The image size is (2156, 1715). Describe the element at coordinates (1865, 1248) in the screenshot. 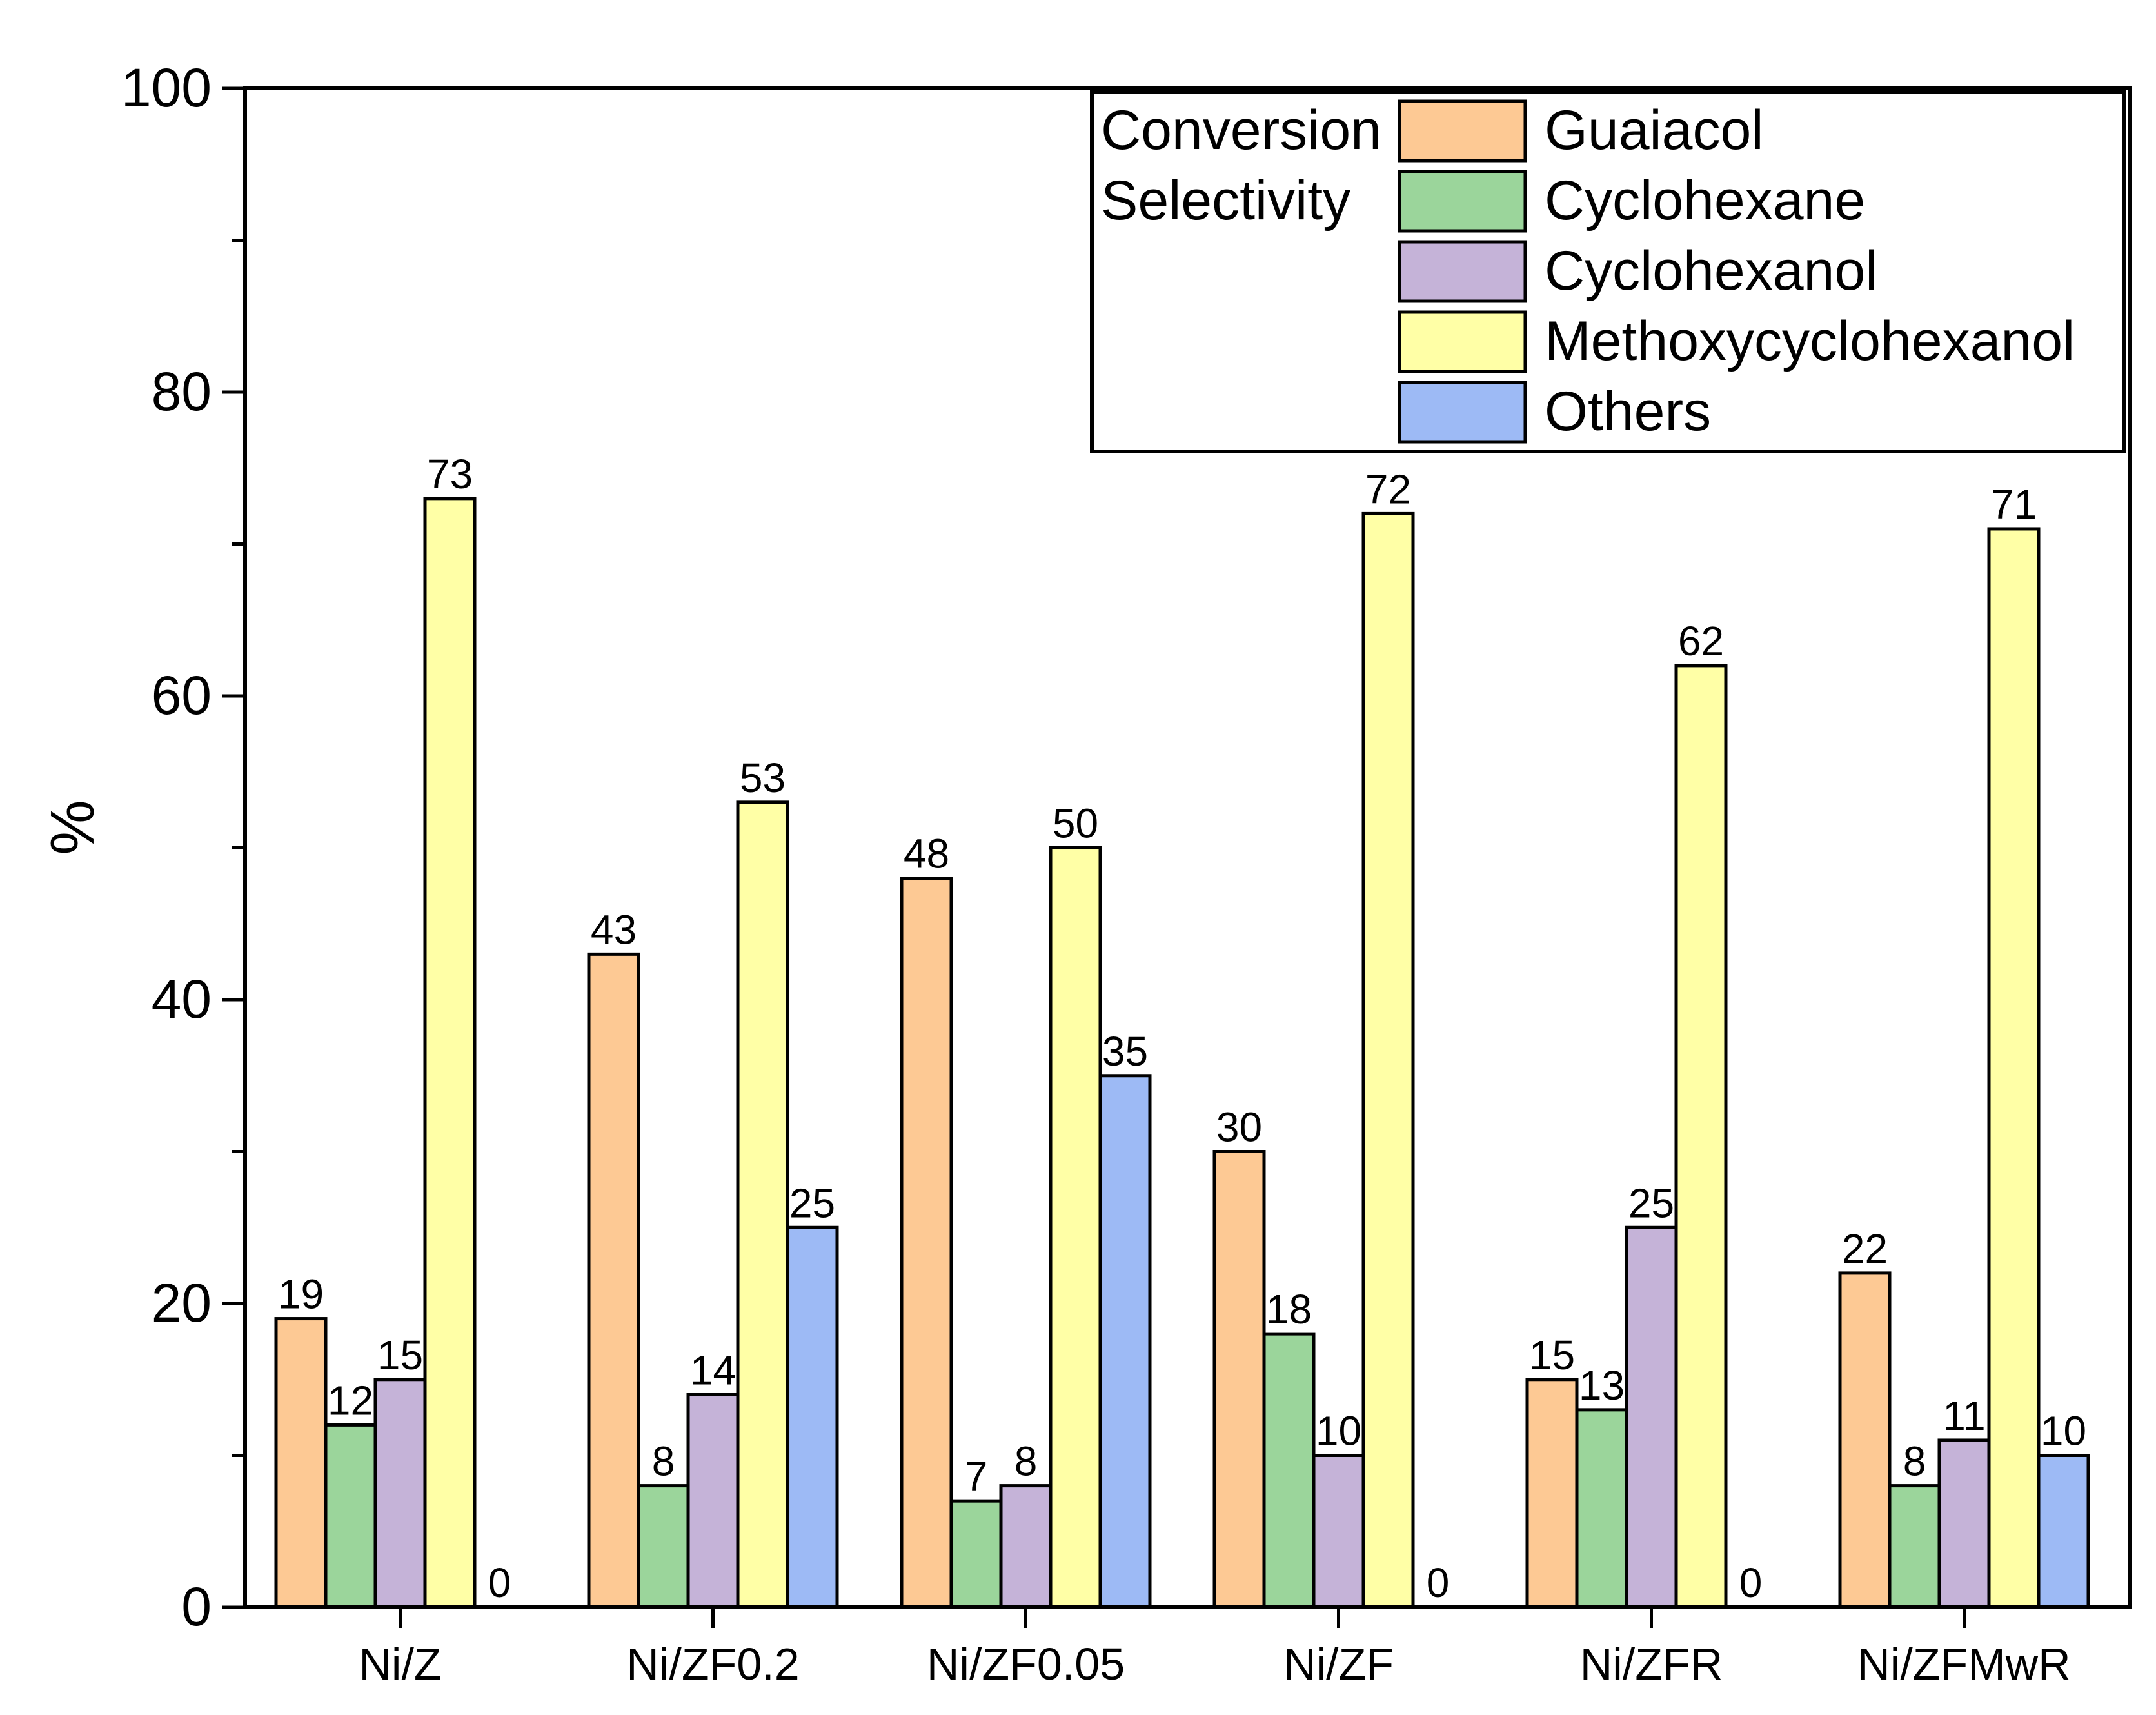

I see `data-label-guaiacol-6: 22` at that location.